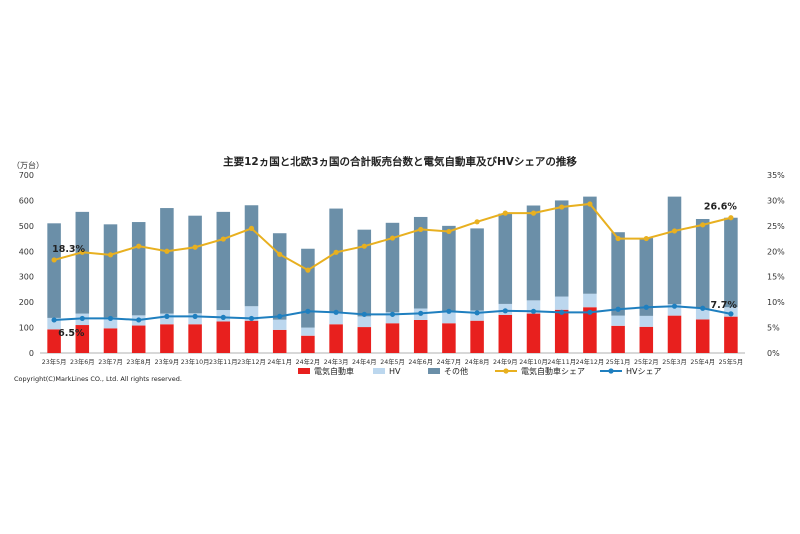 The height and width of the screenshot is (534, 800). Describe the element at coordinates (395, 371) in the screenshot. I see `legend-label: HV` at that location.